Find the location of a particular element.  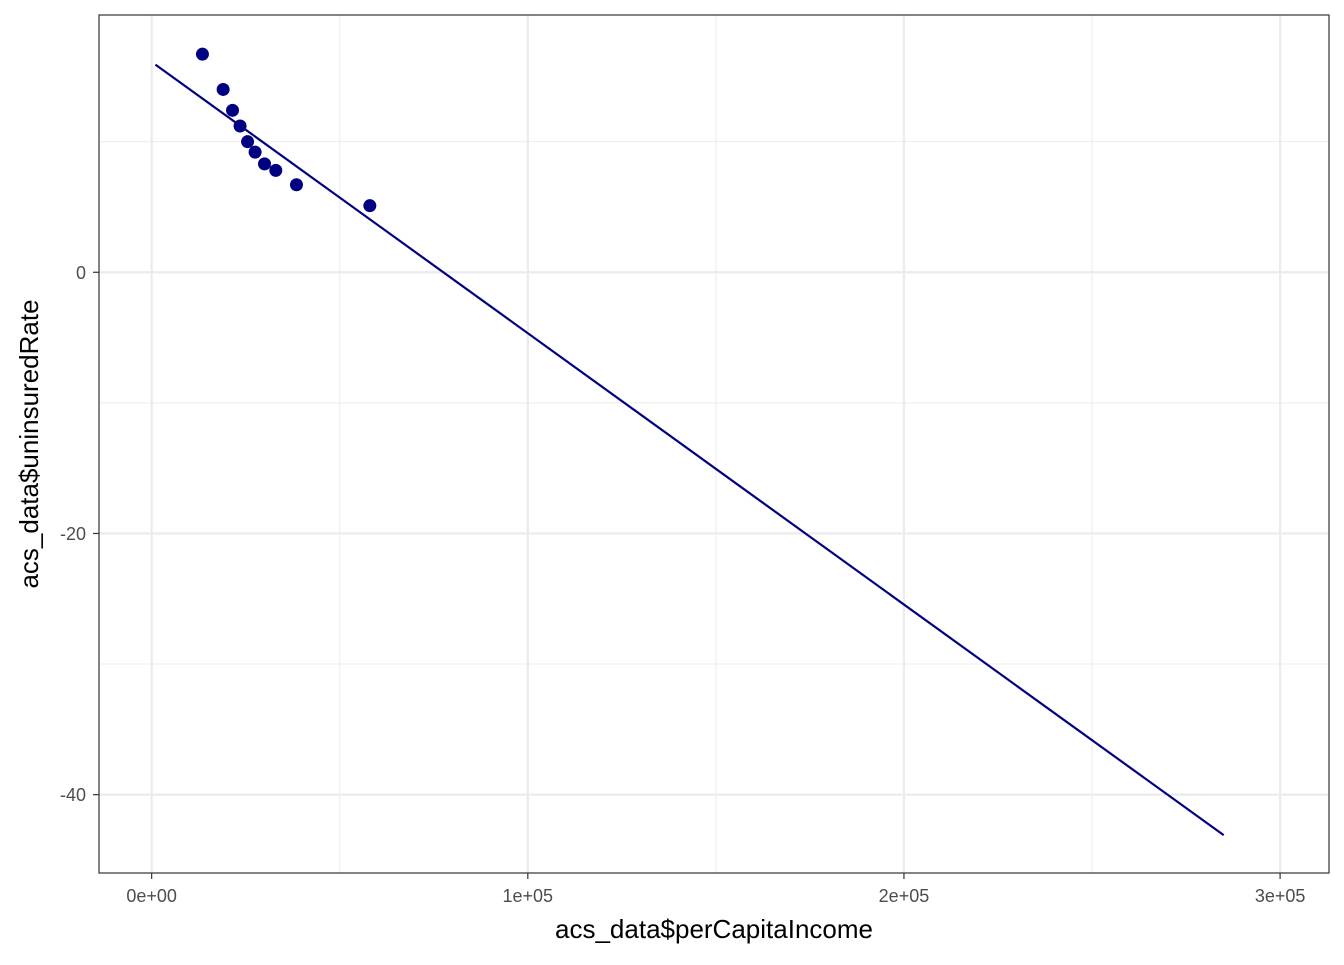

points-layer is located at coordinates (286, 130).